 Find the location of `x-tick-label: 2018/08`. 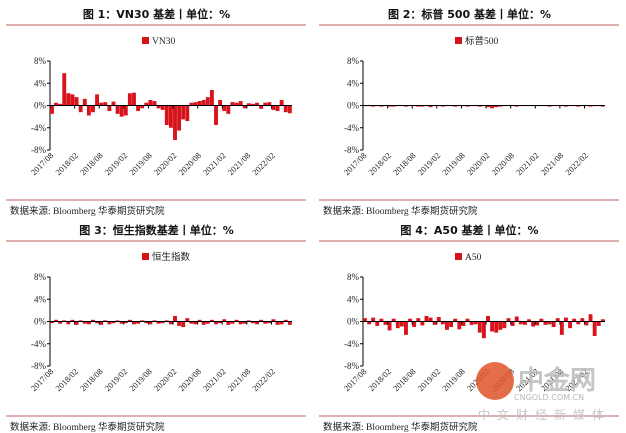

x-tick-label: 2018/08 is located at coordinates (404, 379).